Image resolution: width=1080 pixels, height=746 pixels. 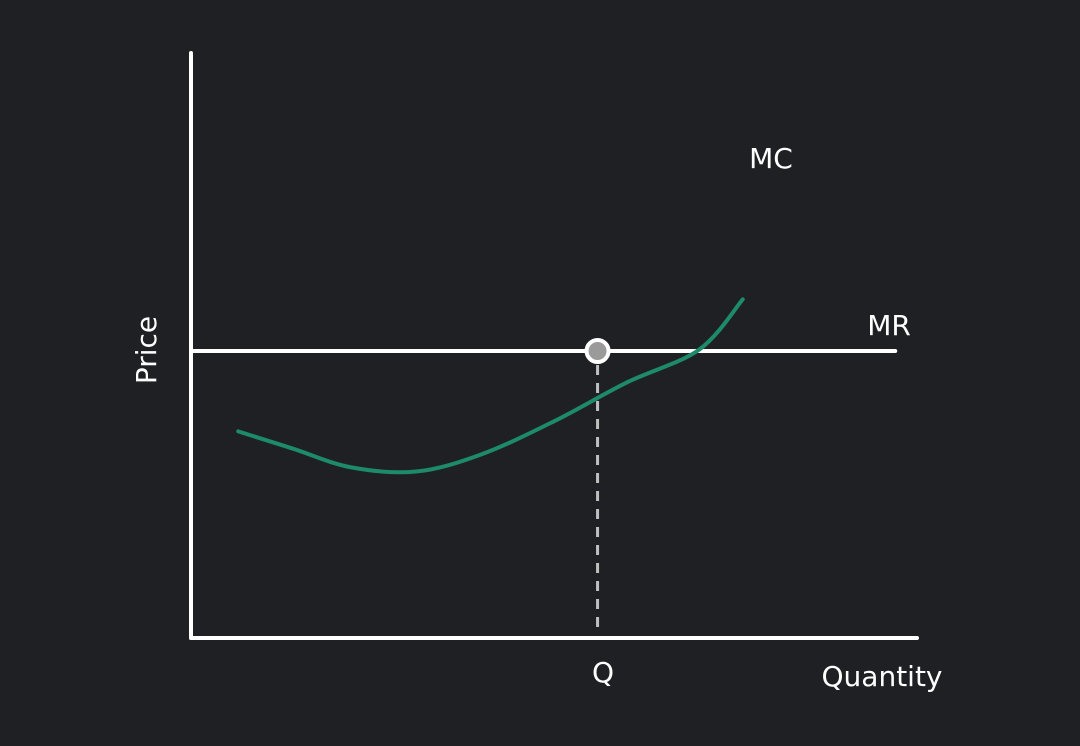 What do you see at coordinates (490, 386) in the screenshot?
I see `mc-curve` at bounding box center [490, 386].